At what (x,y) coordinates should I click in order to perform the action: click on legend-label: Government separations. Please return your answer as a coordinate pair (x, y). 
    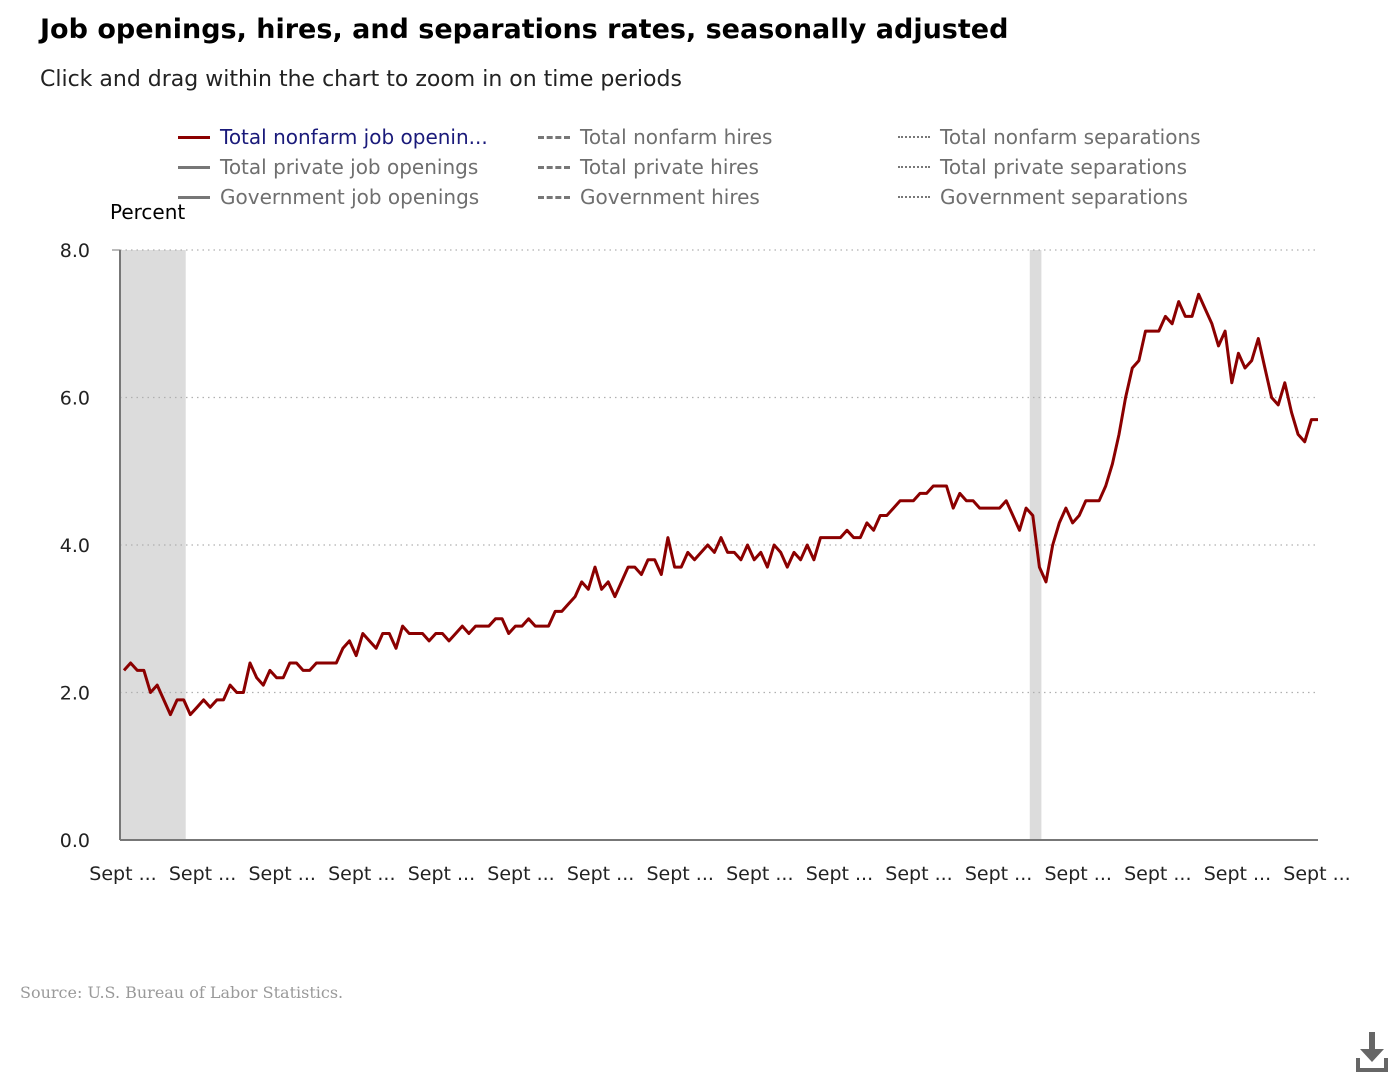
    Looking at the image, I should click on (1064, 197).